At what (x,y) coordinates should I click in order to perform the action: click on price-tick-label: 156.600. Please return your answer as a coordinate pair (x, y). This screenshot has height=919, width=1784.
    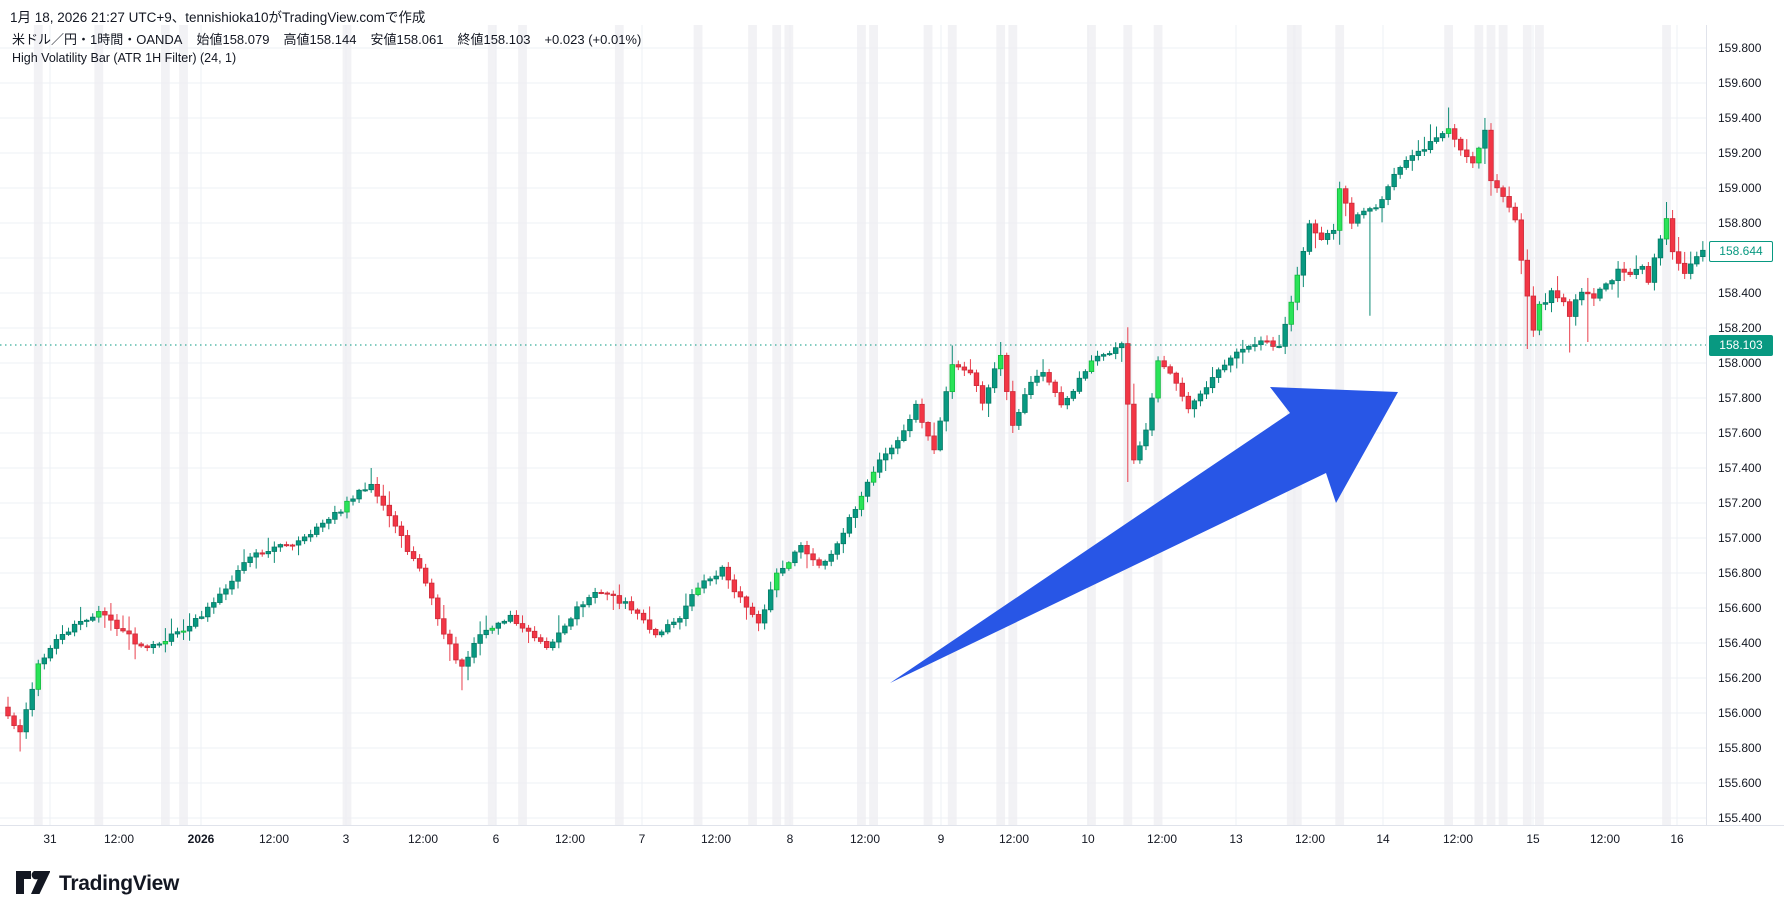
    Looking at the image, I should click on (1740, 608).